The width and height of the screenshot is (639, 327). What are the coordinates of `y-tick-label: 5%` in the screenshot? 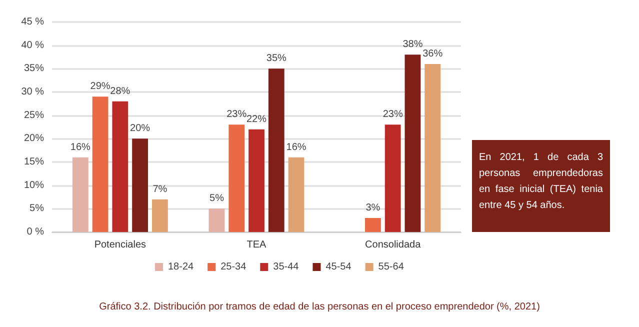 It's located at (37, 208).